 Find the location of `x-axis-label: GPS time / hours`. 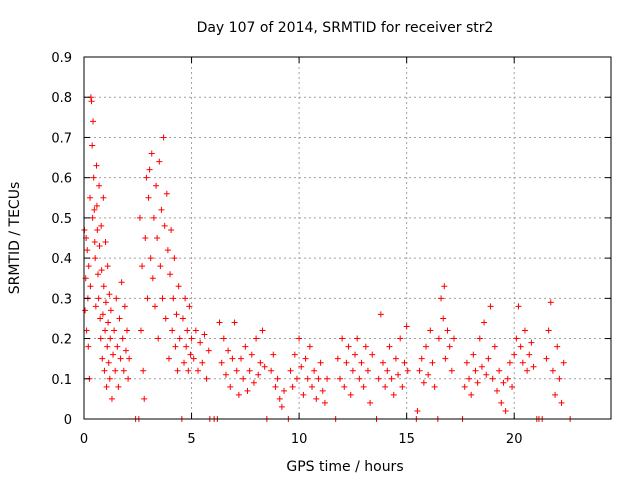

x-axis-label: GPS time / hours is located at coordinates (344, 467).